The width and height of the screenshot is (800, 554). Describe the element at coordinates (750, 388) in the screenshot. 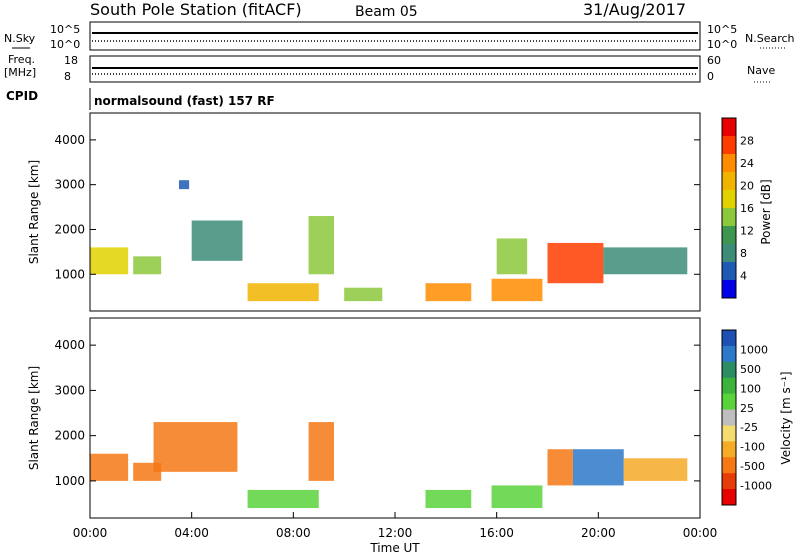

I see `velocity-cbar-tick-2: 100` at that location.